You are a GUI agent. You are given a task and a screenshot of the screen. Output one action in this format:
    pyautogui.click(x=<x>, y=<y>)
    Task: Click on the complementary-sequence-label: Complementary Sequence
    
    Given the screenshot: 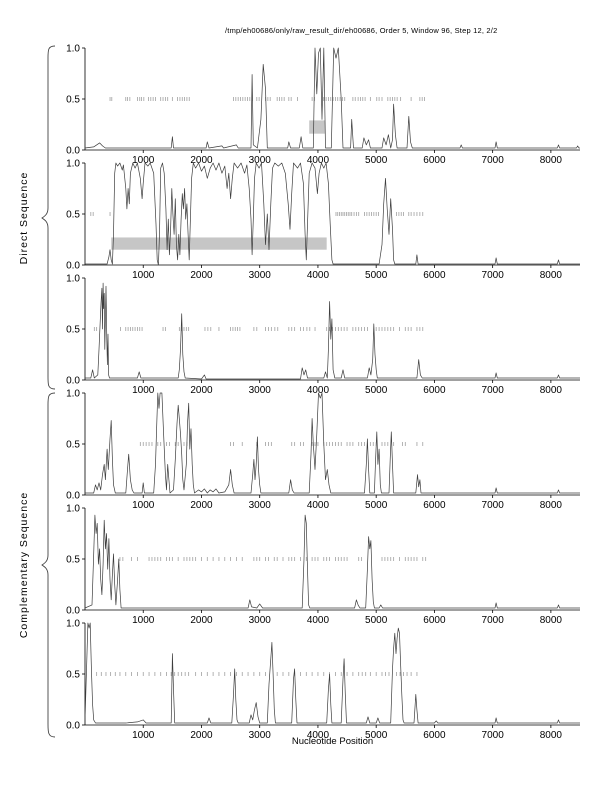 What is the action you would take?
    pyautogui.click(x=24, y=565)
    